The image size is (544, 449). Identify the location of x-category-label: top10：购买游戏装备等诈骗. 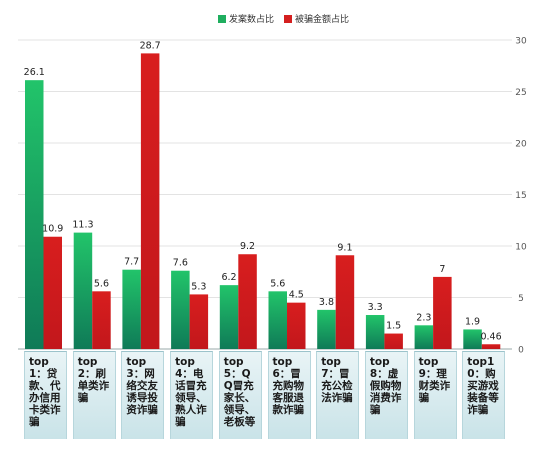
(484, 395).